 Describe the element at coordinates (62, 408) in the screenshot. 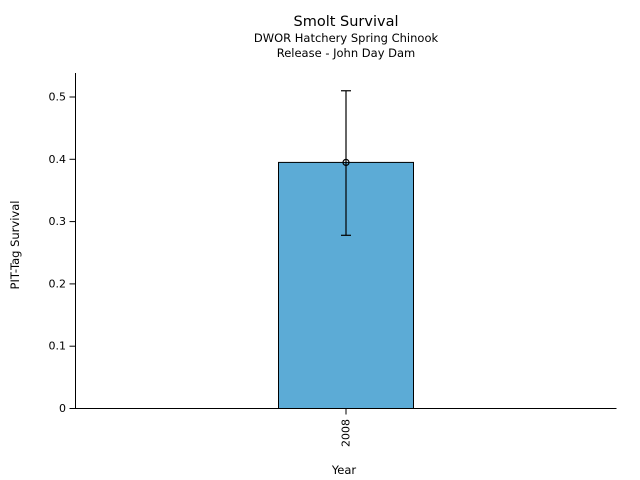

I see `y-tick-label: 0` at that location.